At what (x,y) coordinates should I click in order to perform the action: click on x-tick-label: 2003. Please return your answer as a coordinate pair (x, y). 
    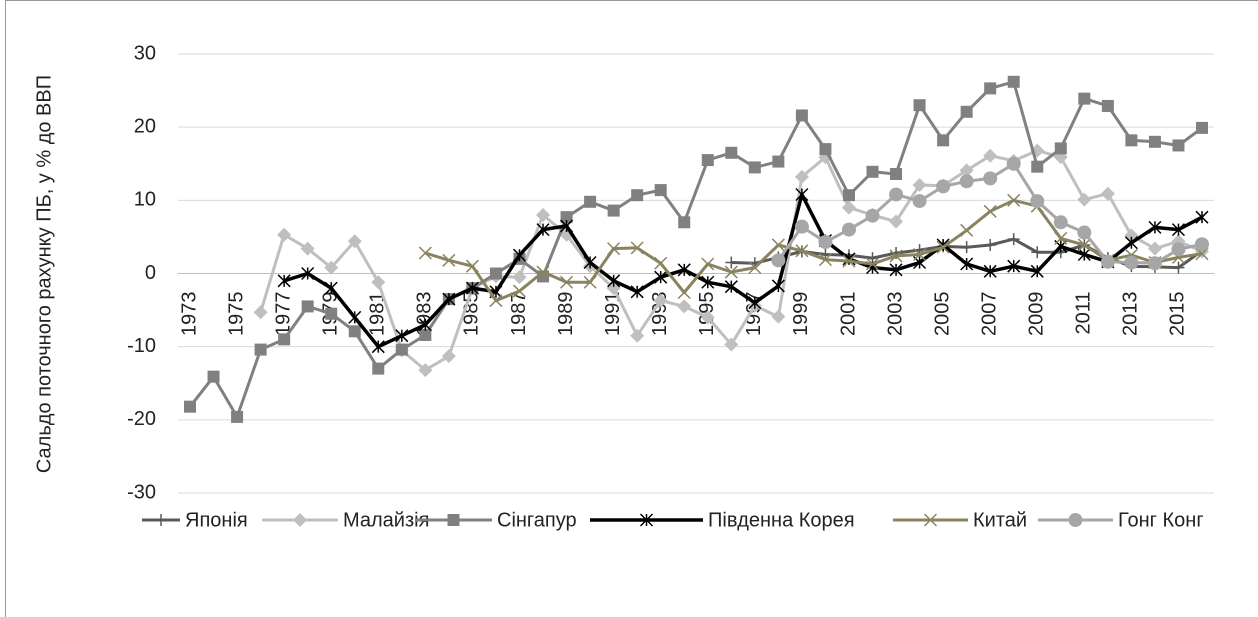
    Looking at the image, I should click on (895, 314).